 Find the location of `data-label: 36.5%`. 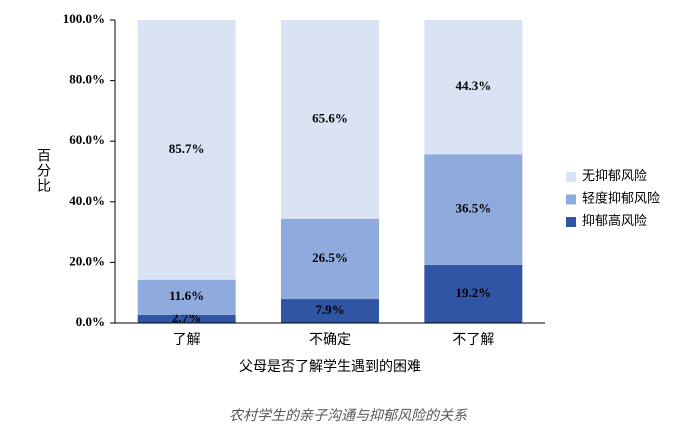

data-label: 36.5% is located at coordinates (473, 208).